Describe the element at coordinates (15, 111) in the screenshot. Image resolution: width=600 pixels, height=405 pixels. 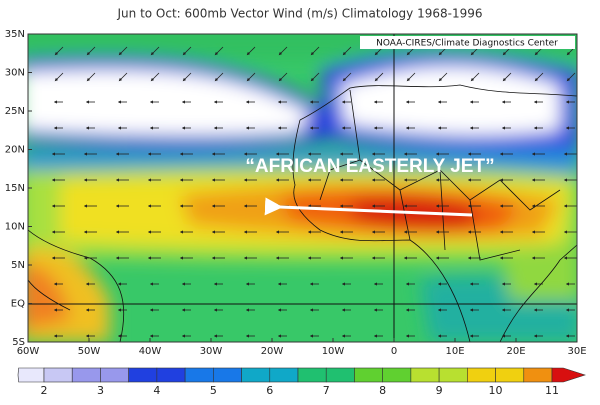
I see `lat-label: 25N` at that location.